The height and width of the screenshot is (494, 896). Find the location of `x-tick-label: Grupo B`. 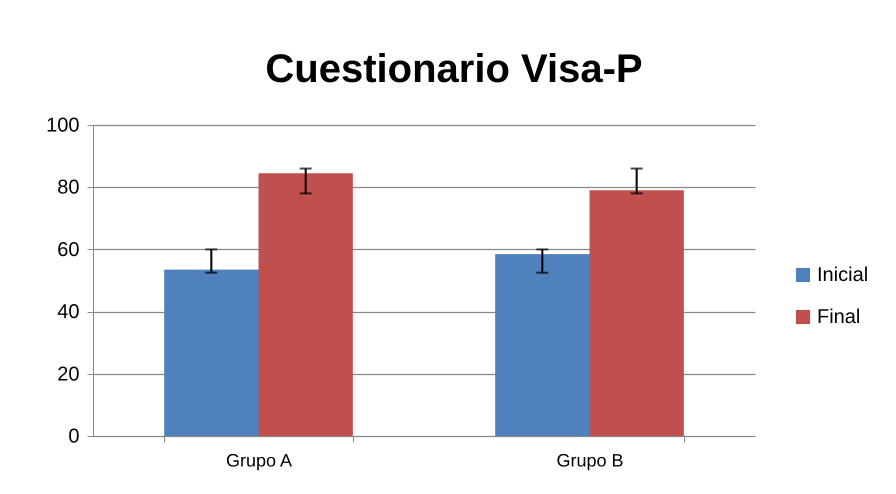

x-tick-label: Grupo B is located at coordinates (590, 460).